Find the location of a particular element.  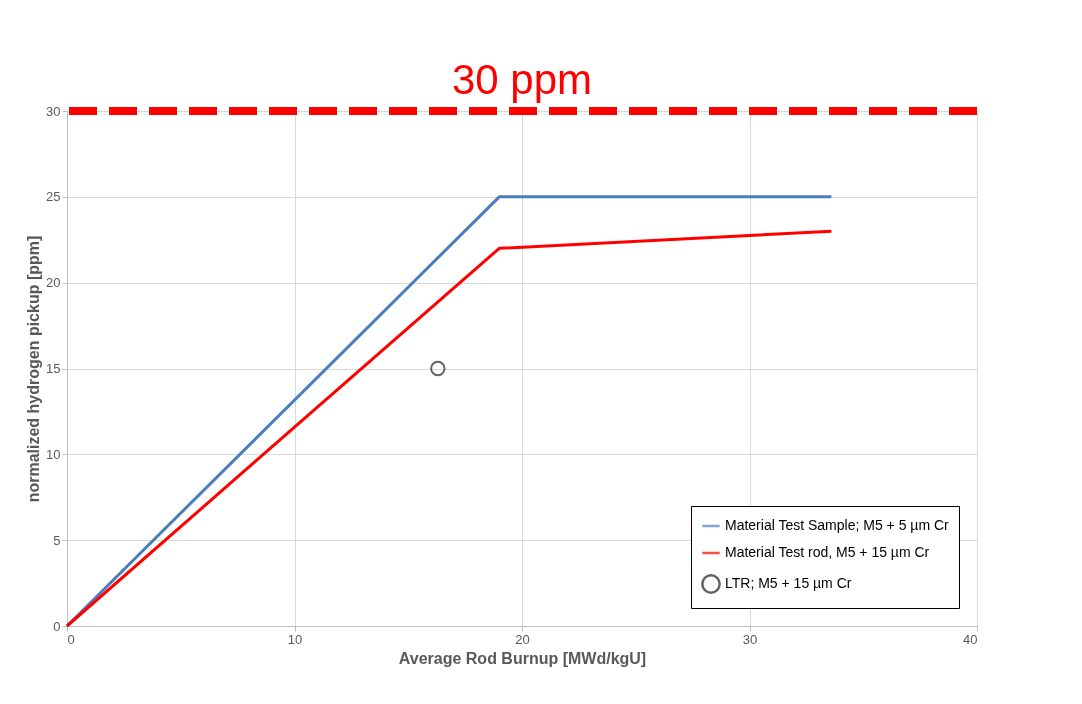

x-tick-label: 30 is located at coordinates (750, 639).